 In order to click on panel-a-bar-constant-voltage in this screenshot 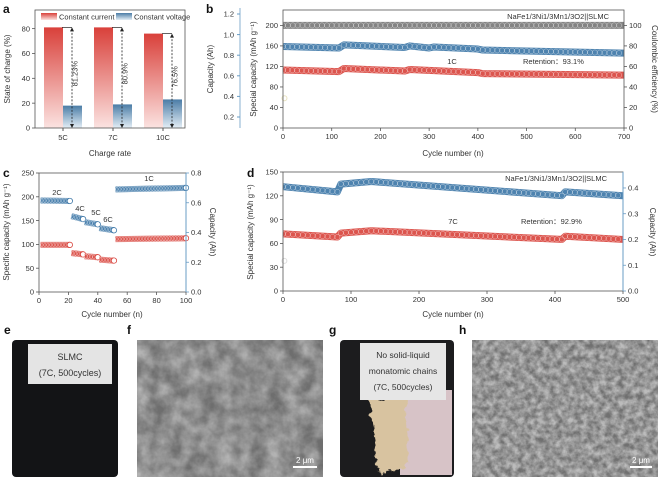, I will do `click(122, 116)`.